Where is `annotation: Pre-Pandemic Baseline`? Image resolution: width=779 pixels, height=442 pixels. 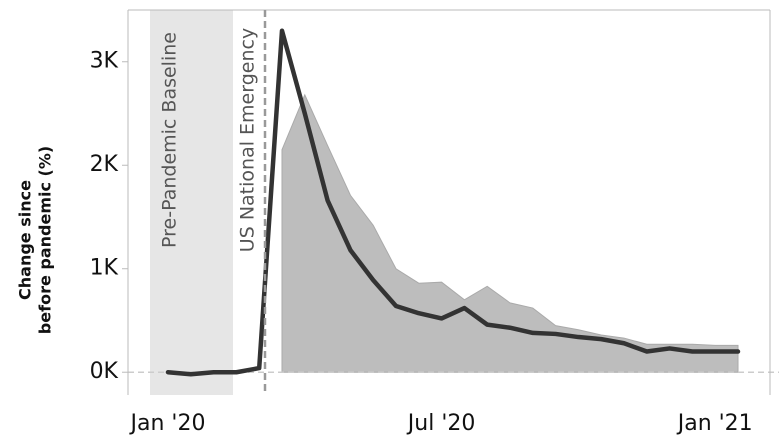
annotation: Pre-Pandemic Baseline is located at coordinates (170, 140).